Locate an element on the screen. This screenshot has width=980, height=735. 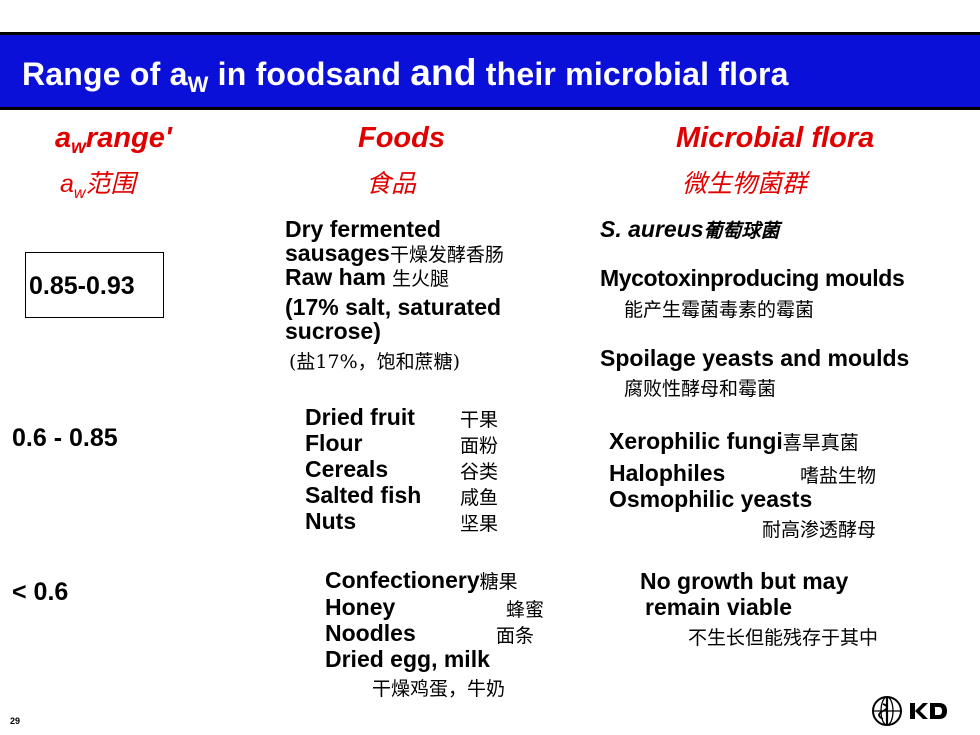
food-flour: Flour is located at coordinates (334, 443).